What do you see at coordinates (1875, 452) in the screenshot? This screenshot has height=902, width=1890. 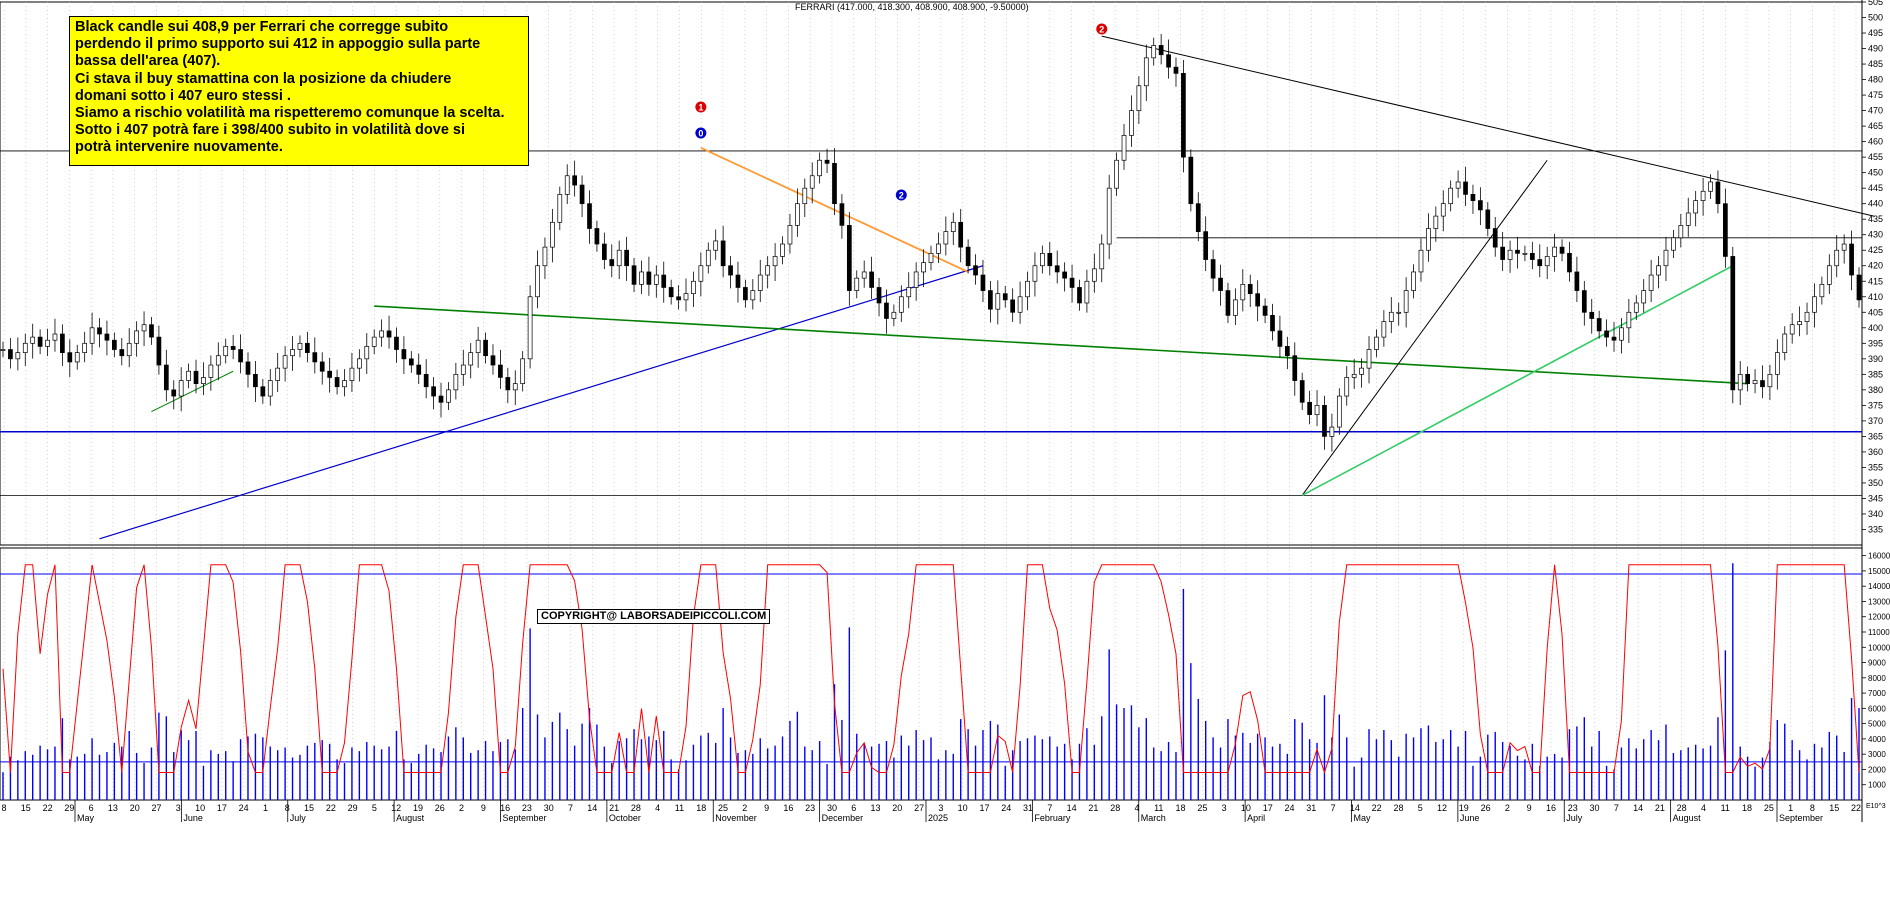 I see `y-tick-label: 360` at bounding box center [1875, 452].